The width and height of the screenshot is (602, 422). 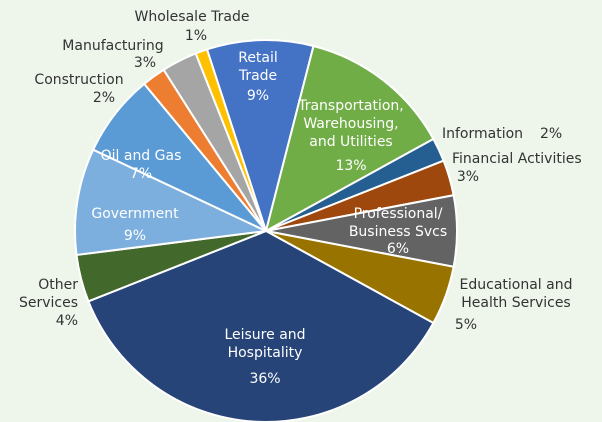 I want to click on value-label: 7%, so click(x=141, y=174).